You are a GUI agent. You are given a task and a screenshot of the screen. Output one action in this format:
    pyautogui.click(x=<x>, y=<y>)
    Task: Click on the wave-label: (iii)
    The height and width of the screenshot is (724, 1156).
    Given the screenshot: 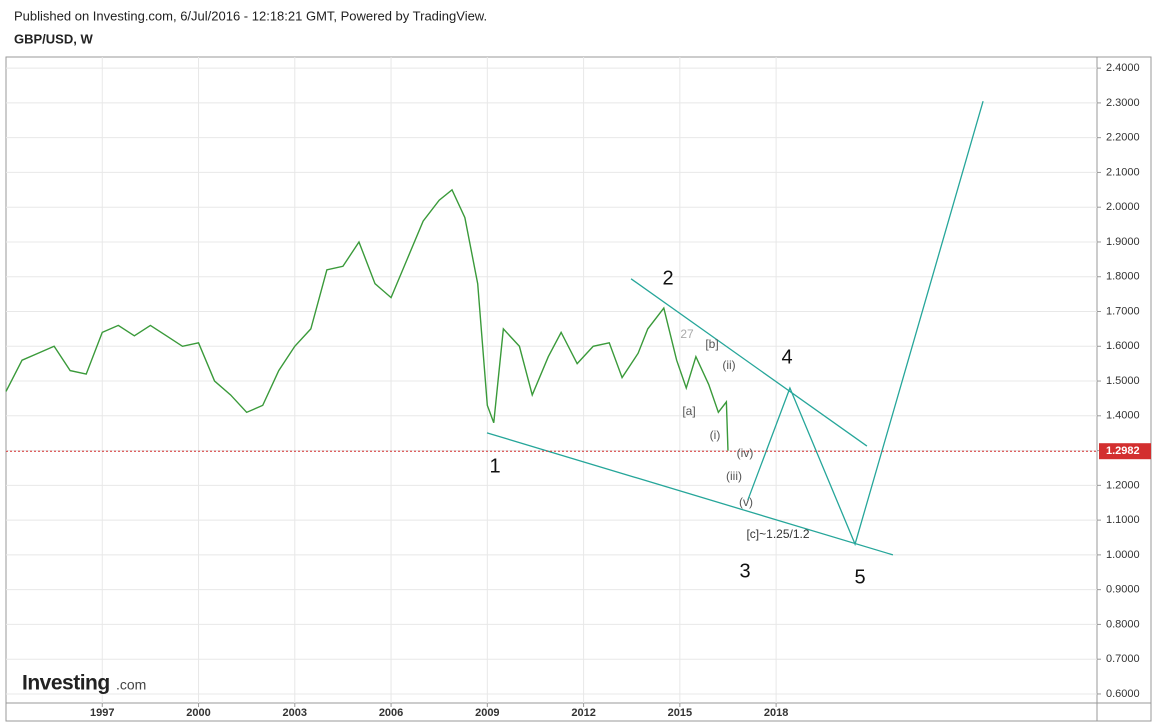 What is the action you would take?
    pyautogui.click(x=734, y=476)
    